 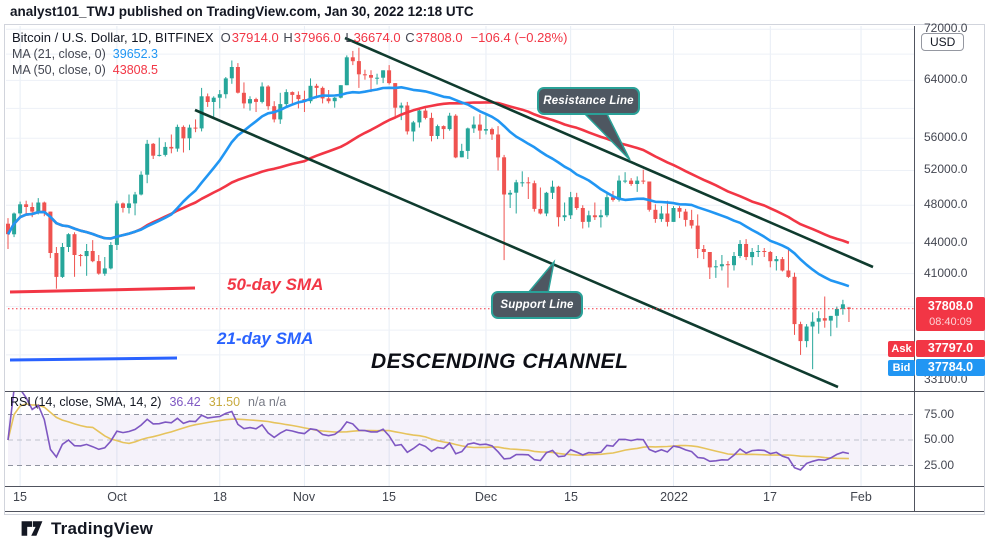 I want to click on price-tick-56000: 56000.0, so click(x=946, y=137).